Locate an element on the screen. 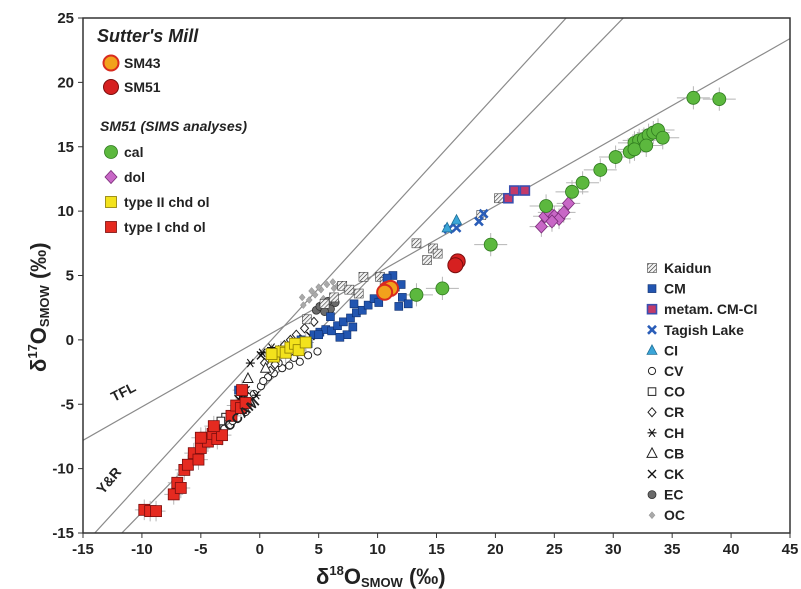 The width and height of the screenshot is (801, 589). legend-marker-type-ii-chd-ol is located at coordinates (111, 202).